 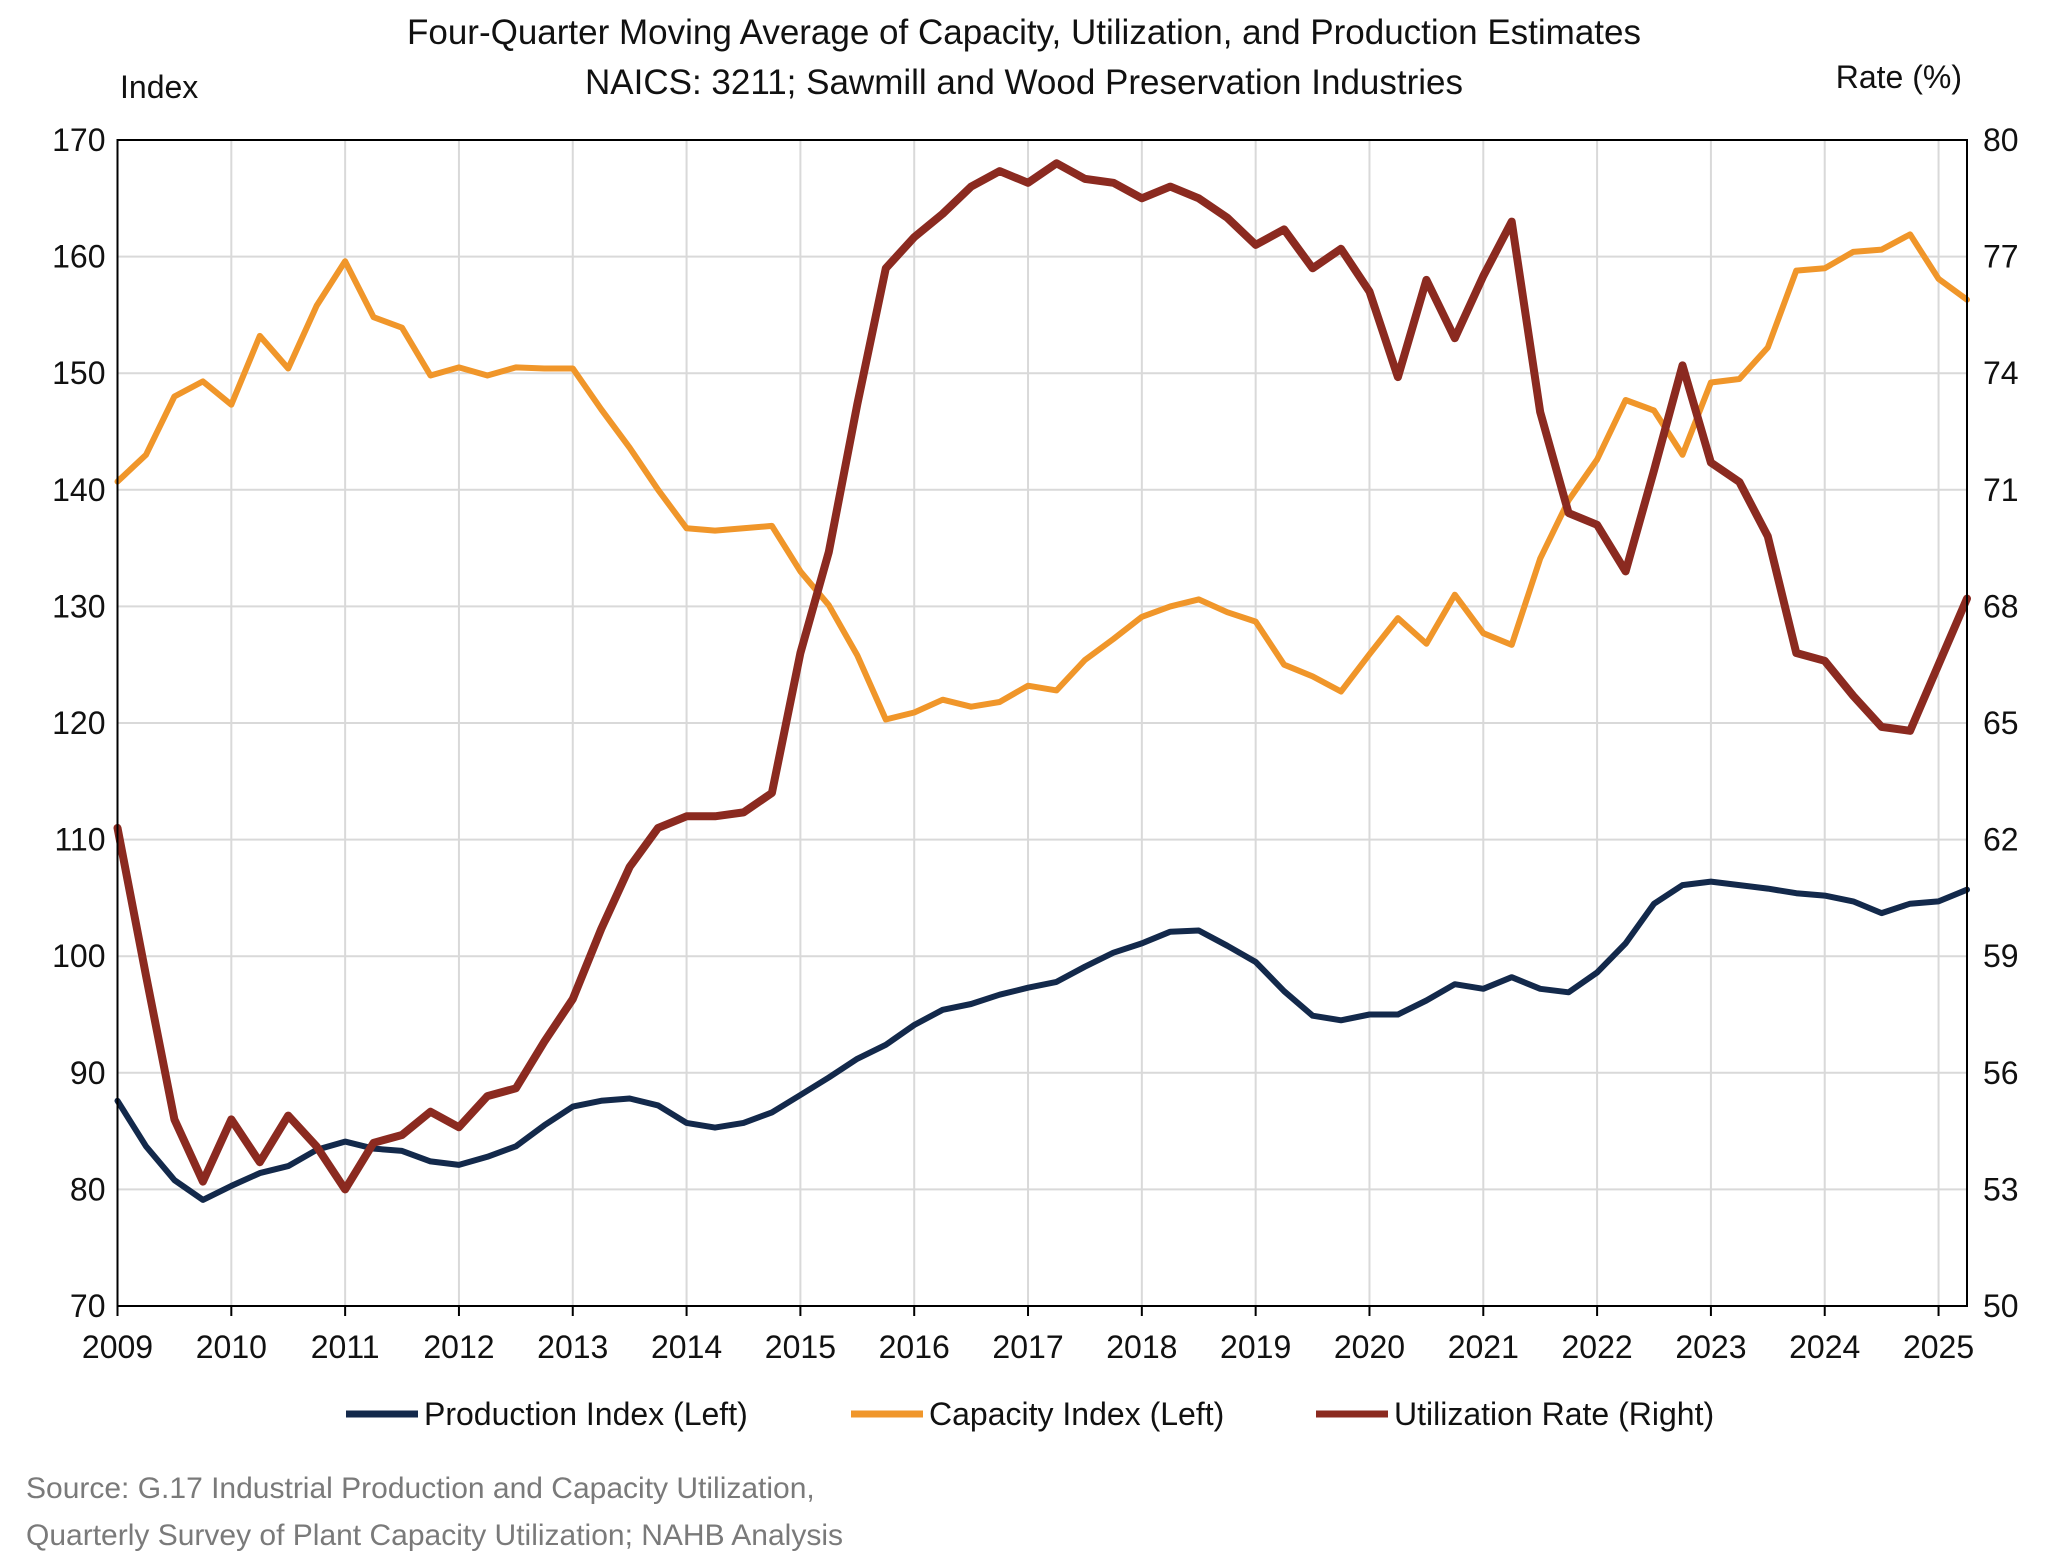 I want to click on right-tick-label: 56, so click(x=2001, y=1073).